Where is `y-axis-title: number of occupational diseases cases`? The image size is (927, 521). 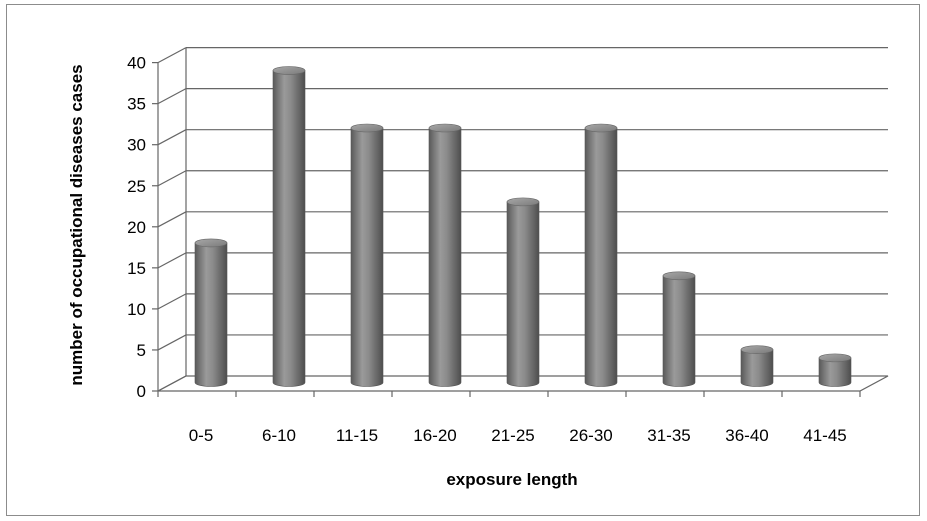
y-axis-title: number of occupational diseases cases is located at coordinates (76, 224).